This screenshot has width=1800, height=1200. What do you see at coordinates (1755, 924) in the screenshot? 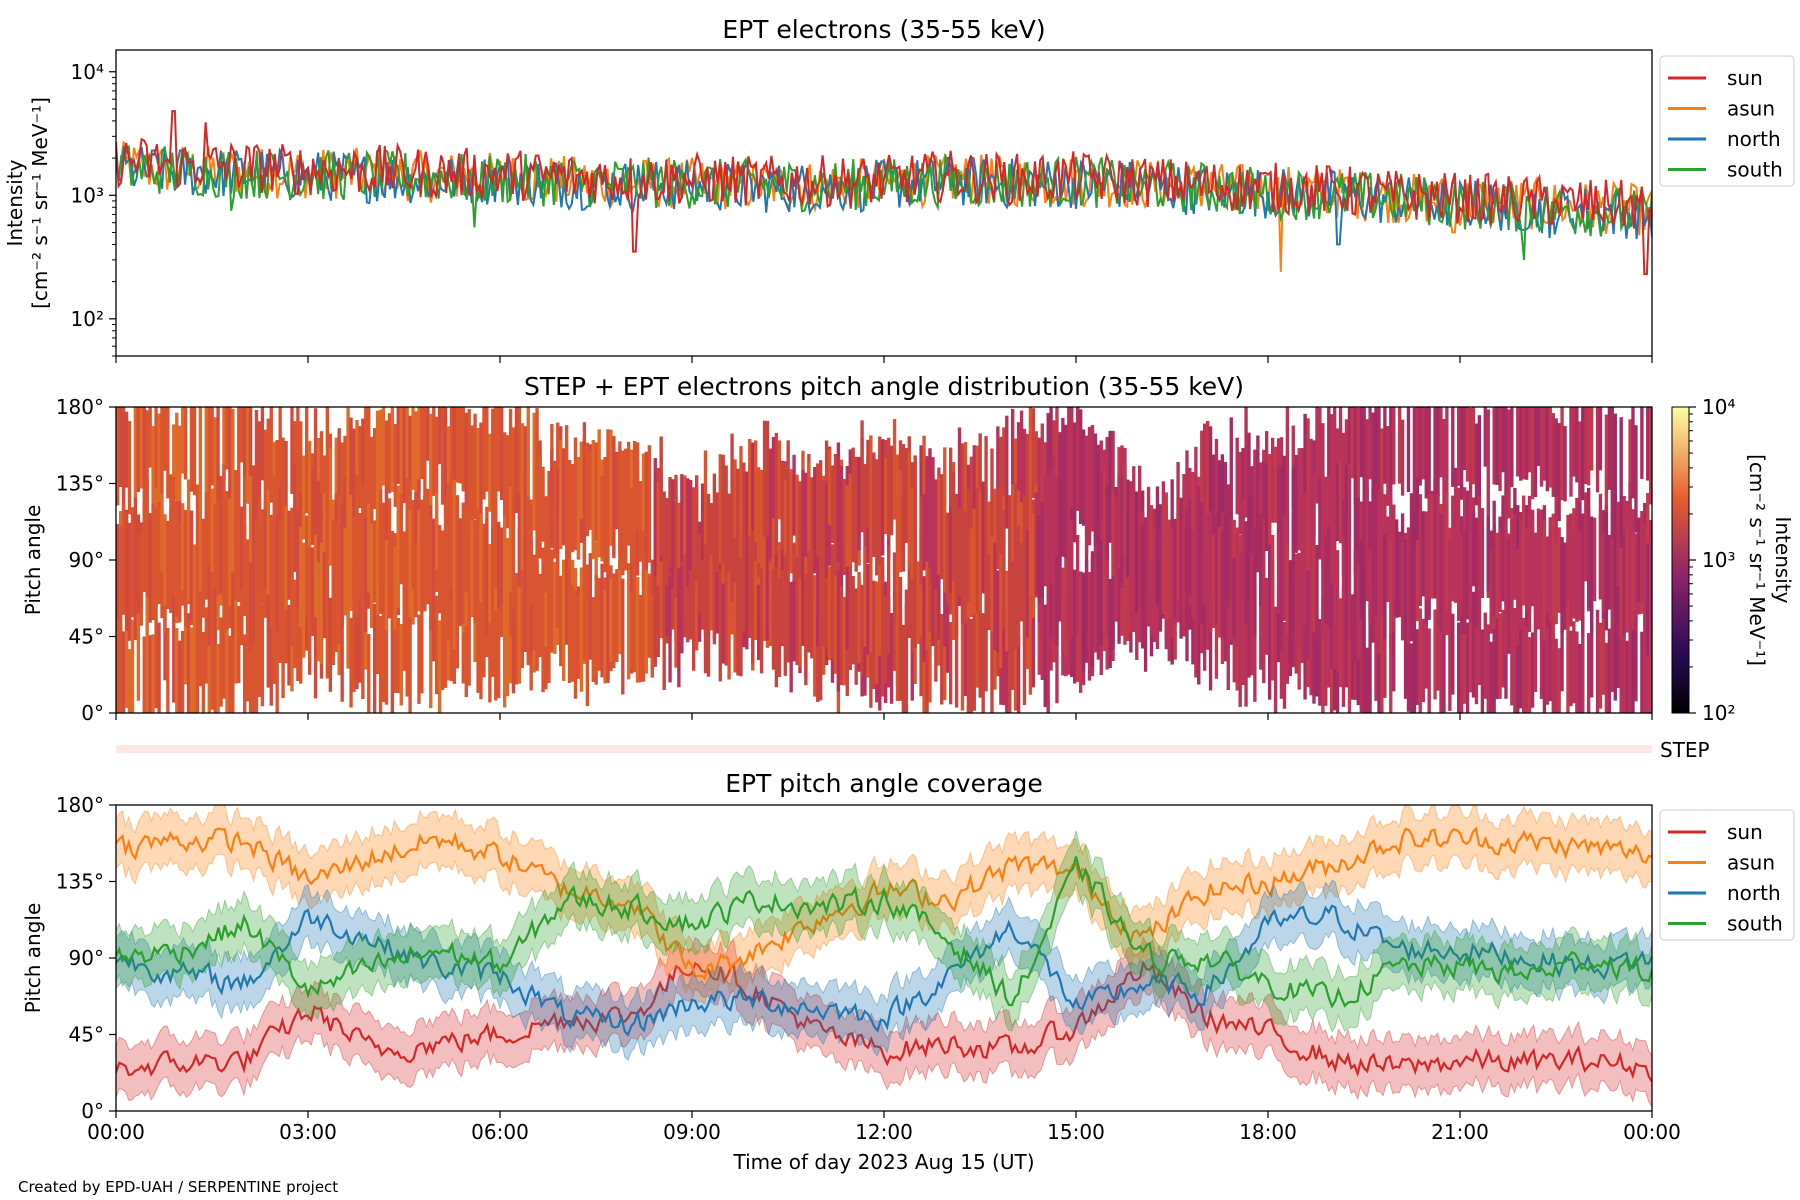
I see `legend-label-south: south` at bounding box center [1755, 924].